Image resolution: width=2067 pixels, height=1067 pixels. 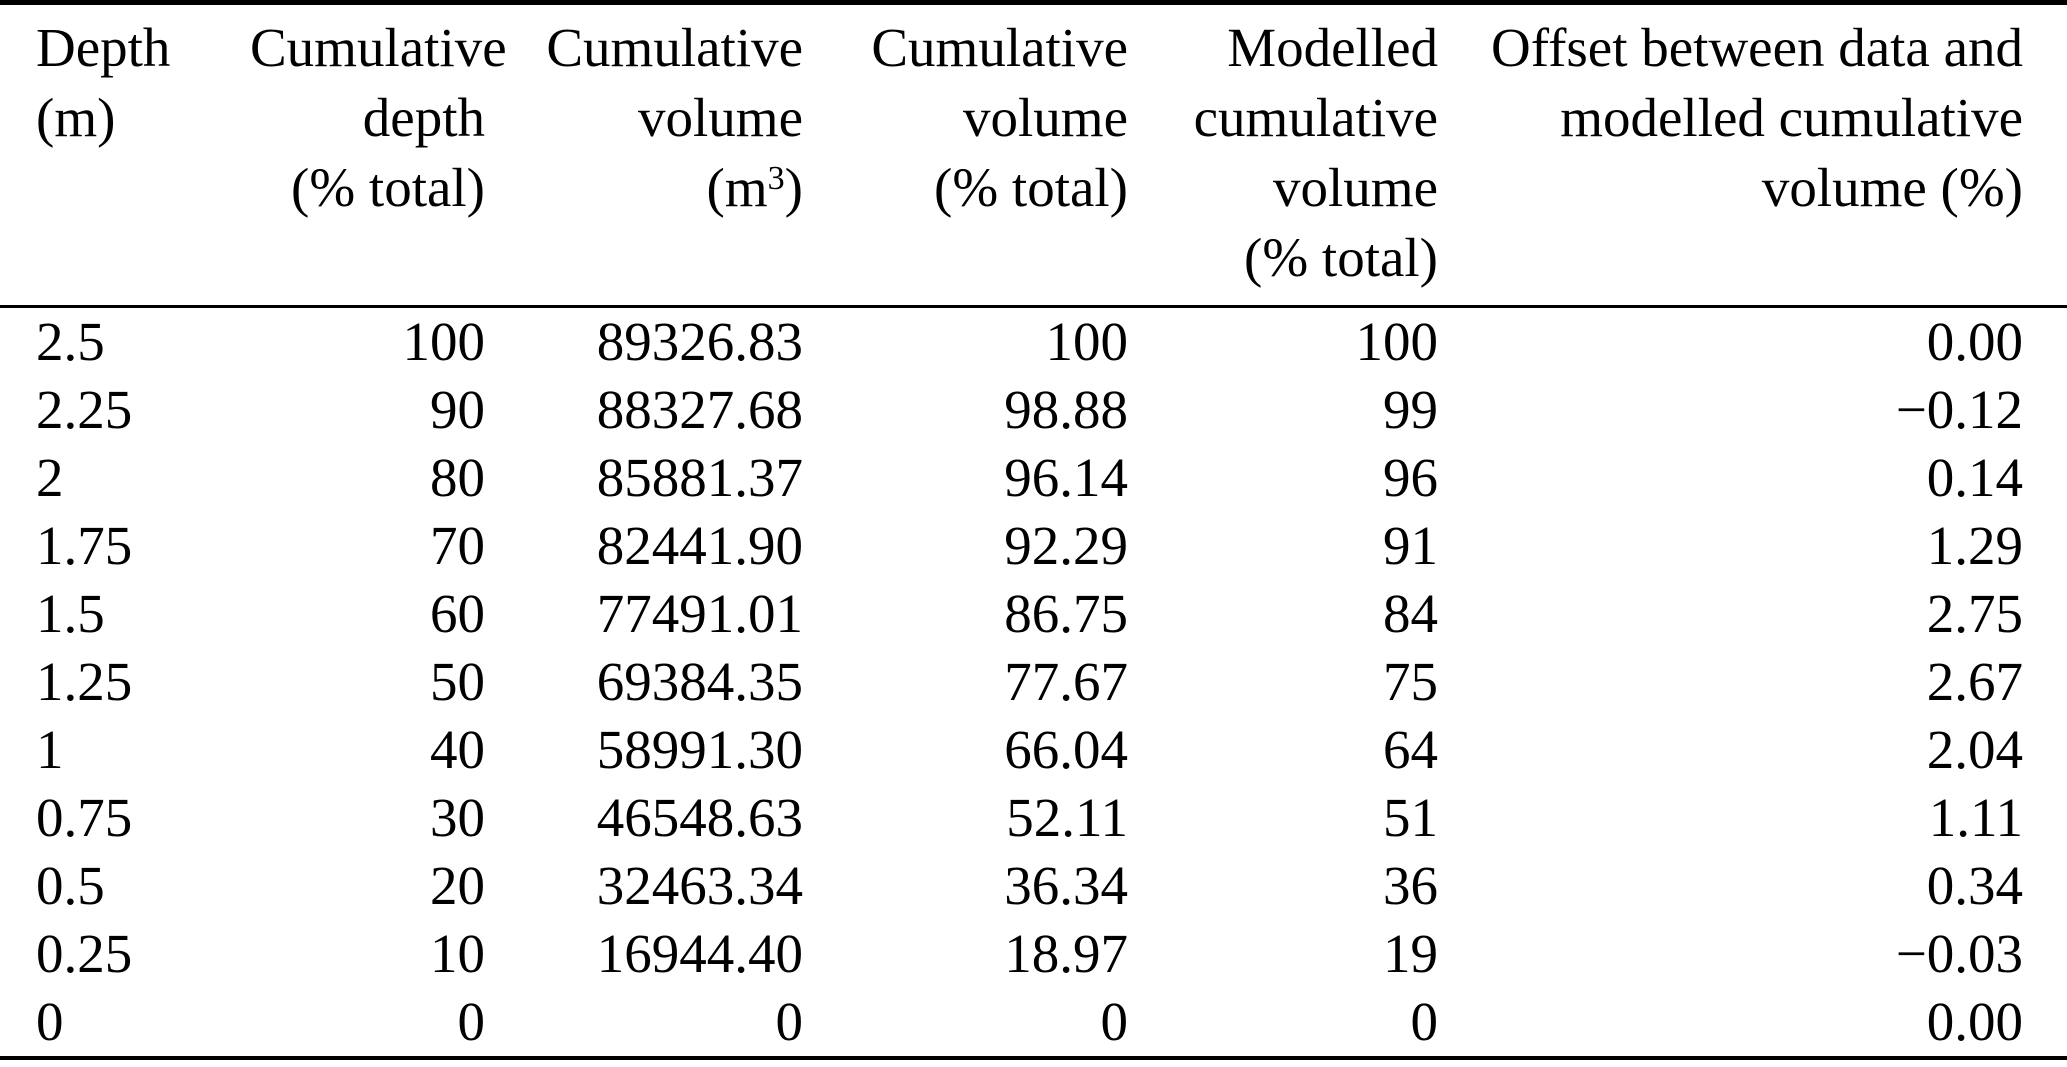 What do you see at coordinates (457, 749) in the screenshot?
I see `table-cell: 40` at bounding box center [457, 749].